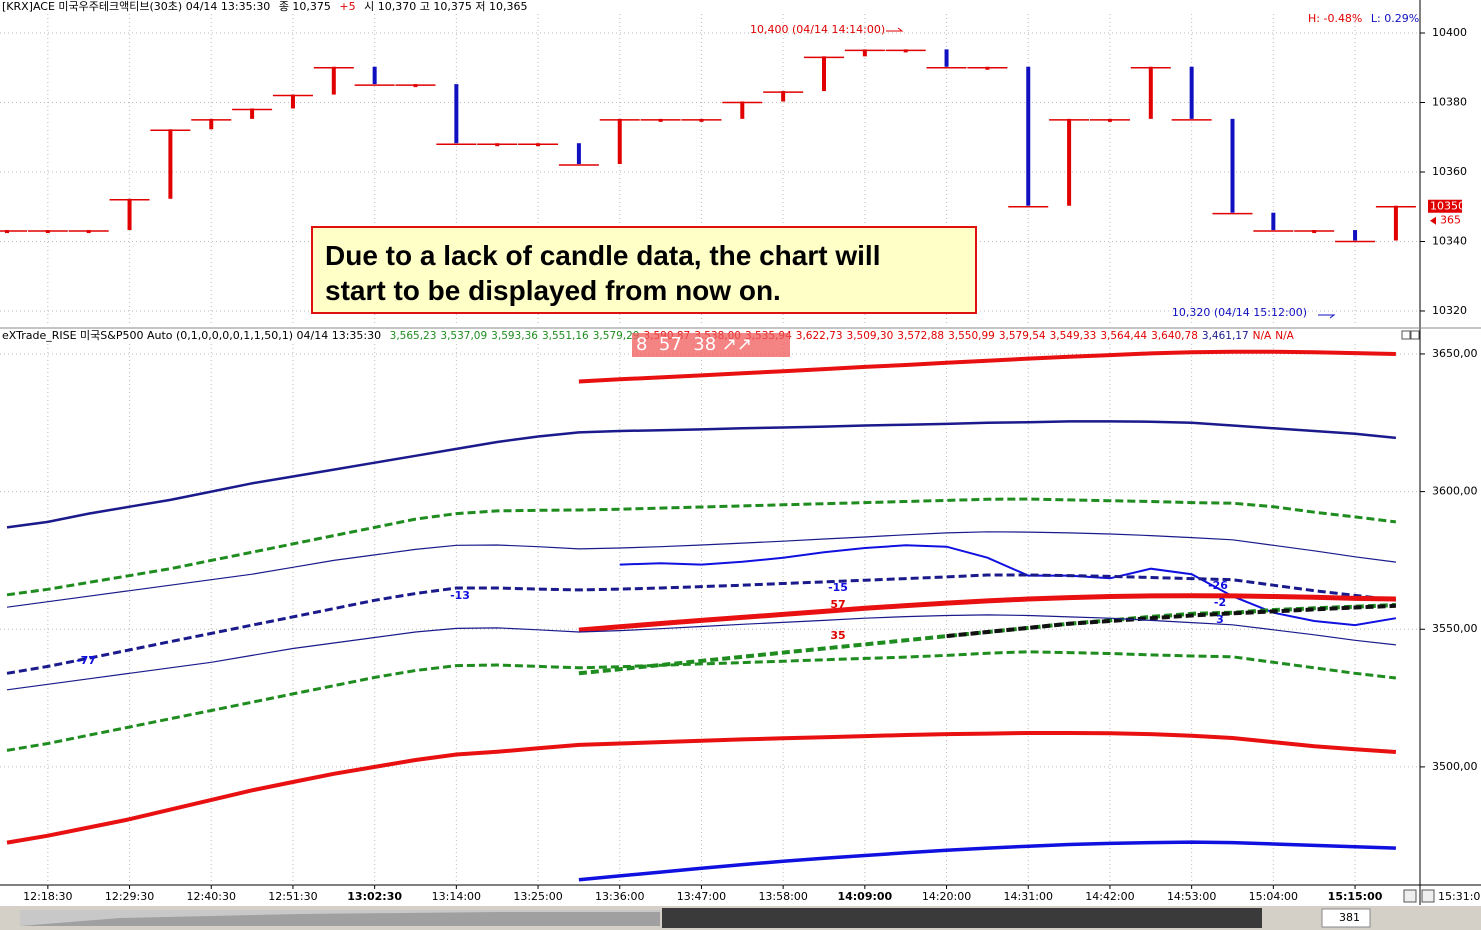 The height and width of the screenshot is (930, 1481). Describe the element at coordinates (1428, 896) in the screenshot. I see `zoom-button` at that location.